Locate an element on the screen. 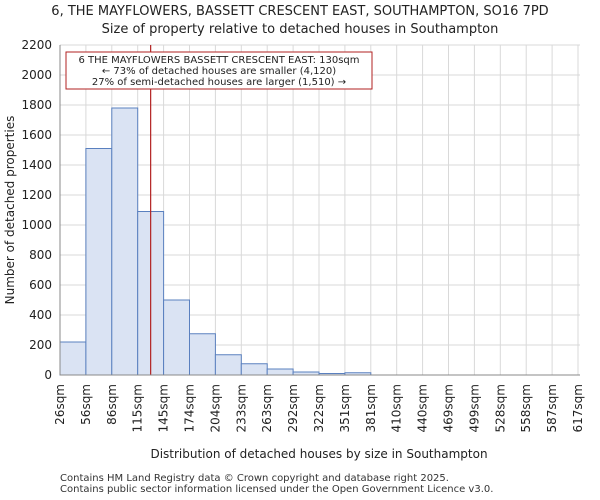 This screenshot has width=600, height=500. x-tick-label: 351sqm is located at coordinates (345, 408).